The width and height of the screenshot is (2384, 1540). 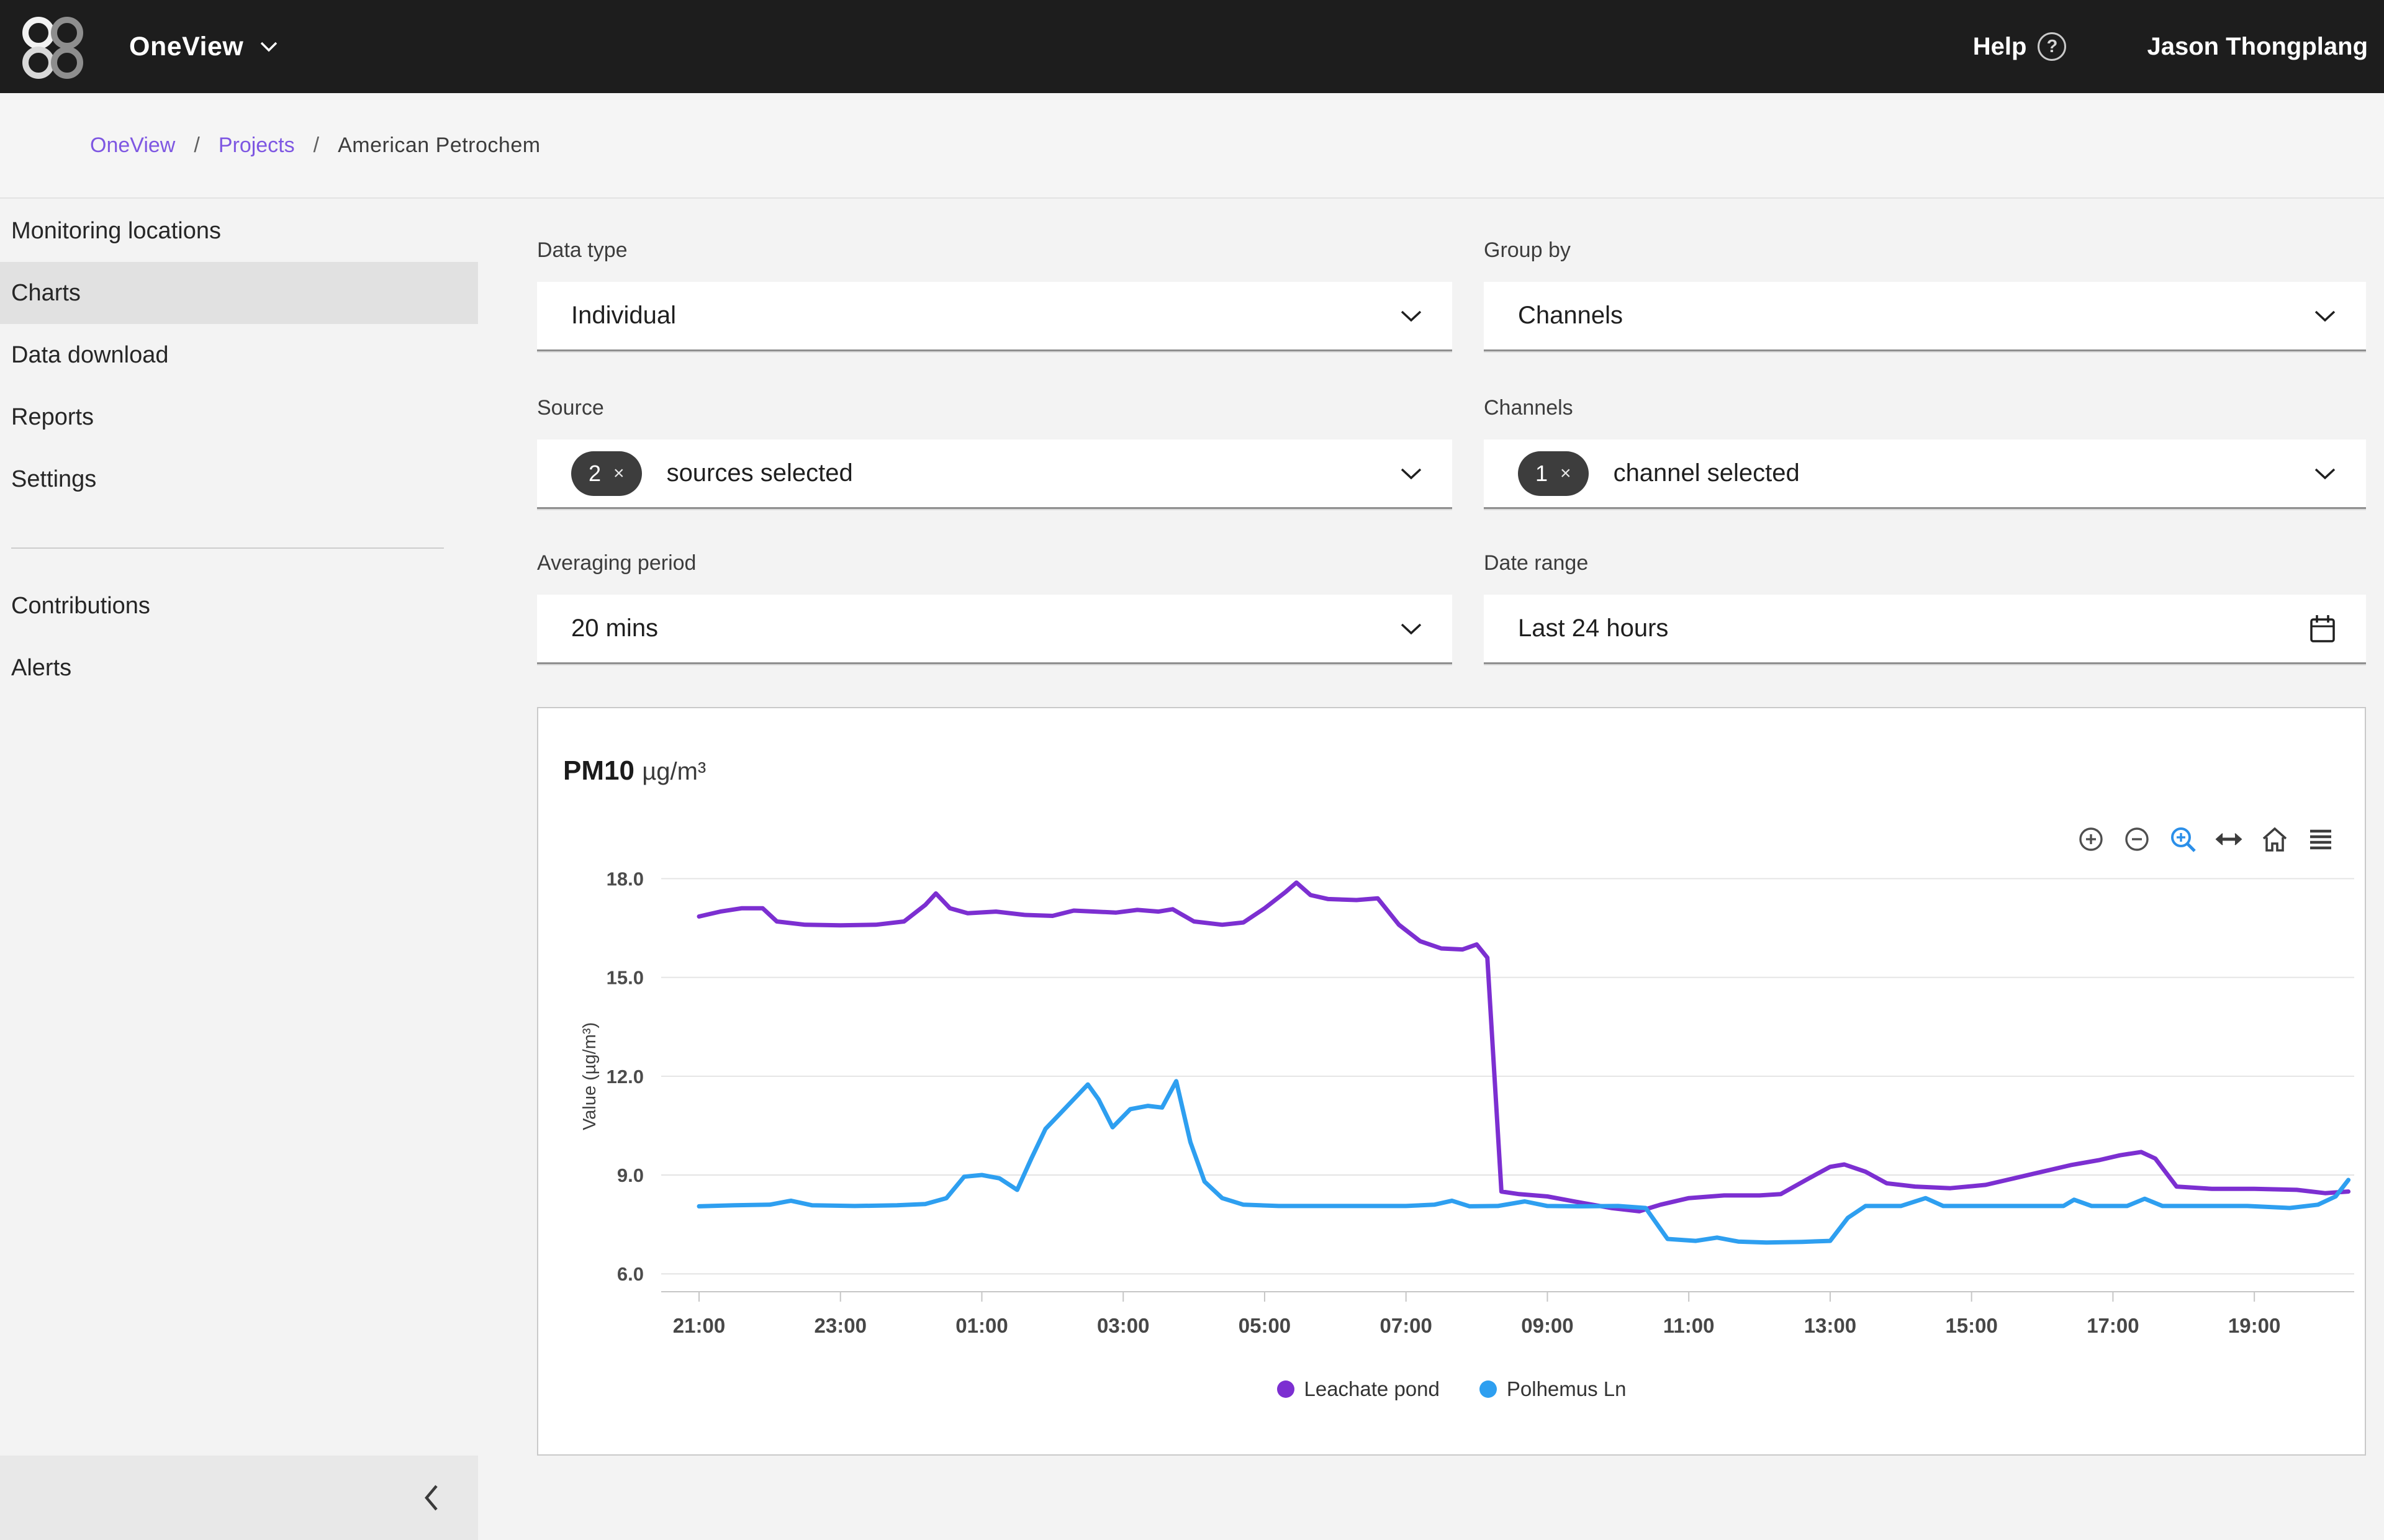 What do you see at coordinates (2183, 839) in the screenshot?
I see `box-zoom-icon` at bounding box center [2183, 839].